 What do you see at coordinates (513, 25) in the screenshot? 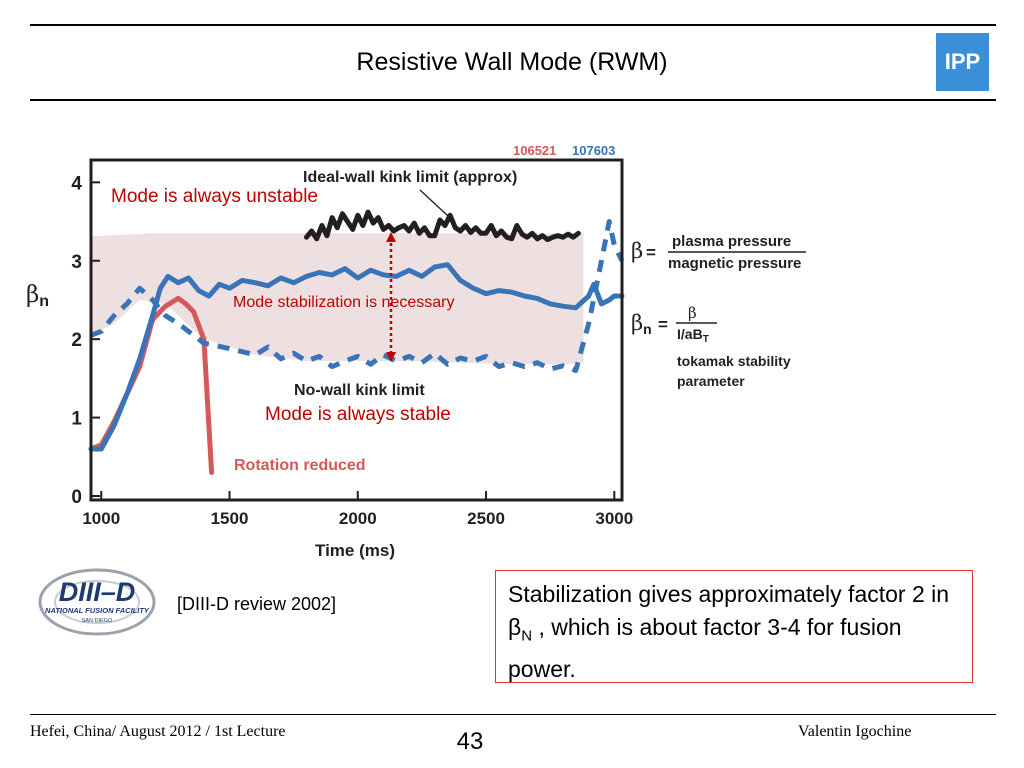
I see `header-rule-top` at bounding box center [513, 25].